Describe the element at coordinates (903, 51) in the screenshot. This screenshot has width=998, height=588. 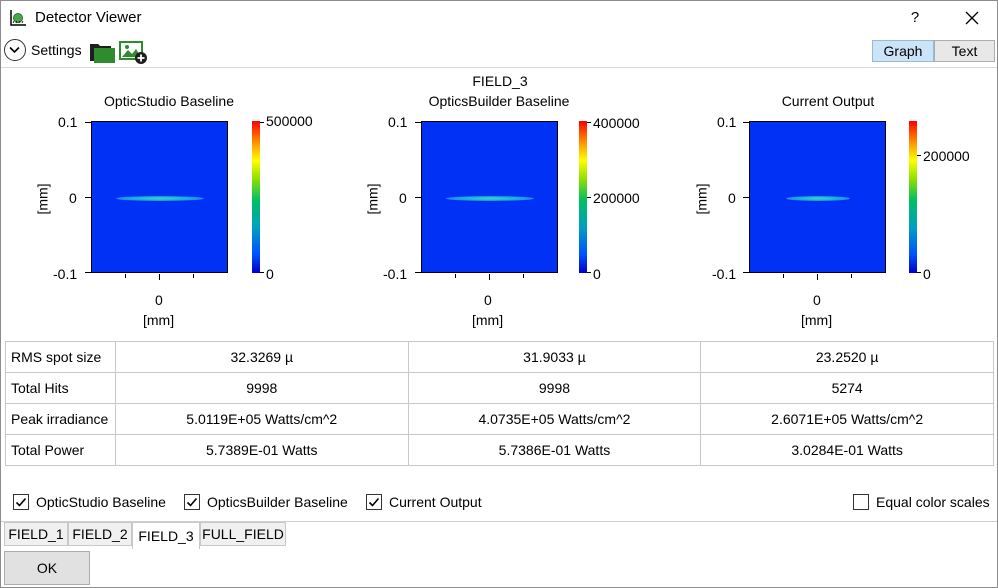
I see `tab-graph: Graph` at that location.